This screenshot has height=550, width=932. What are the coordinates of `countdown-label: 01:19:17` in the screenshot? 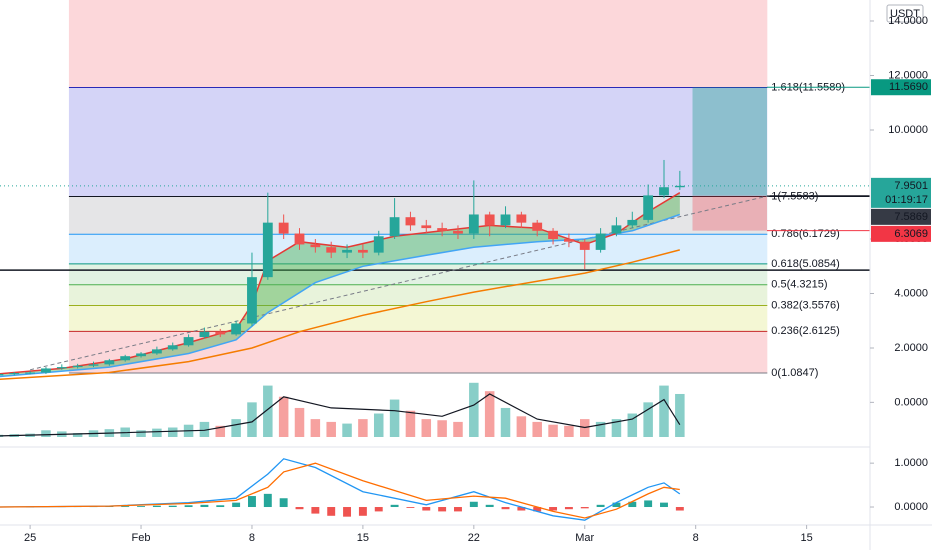 It's located at (906, 200).